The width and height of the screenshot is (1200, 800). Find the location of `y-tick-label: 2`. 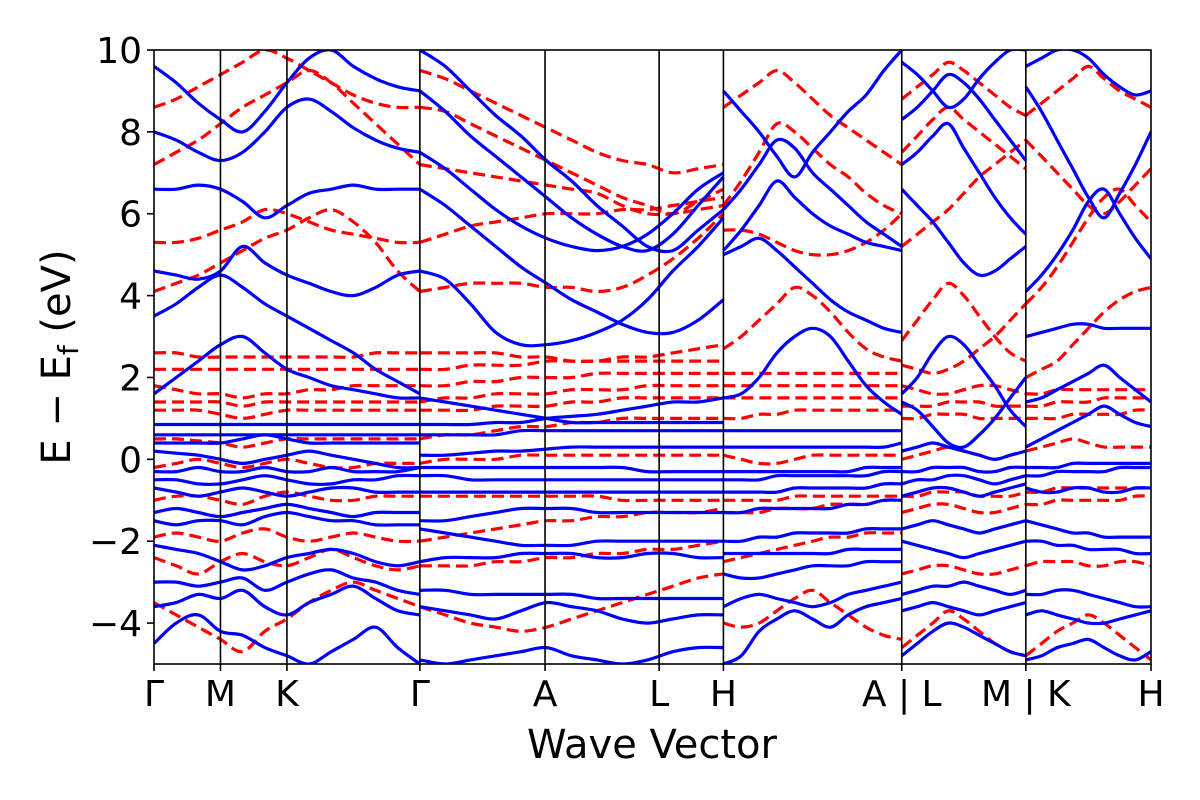

y-tick-label: 2 is located at coordinates (130, 378).